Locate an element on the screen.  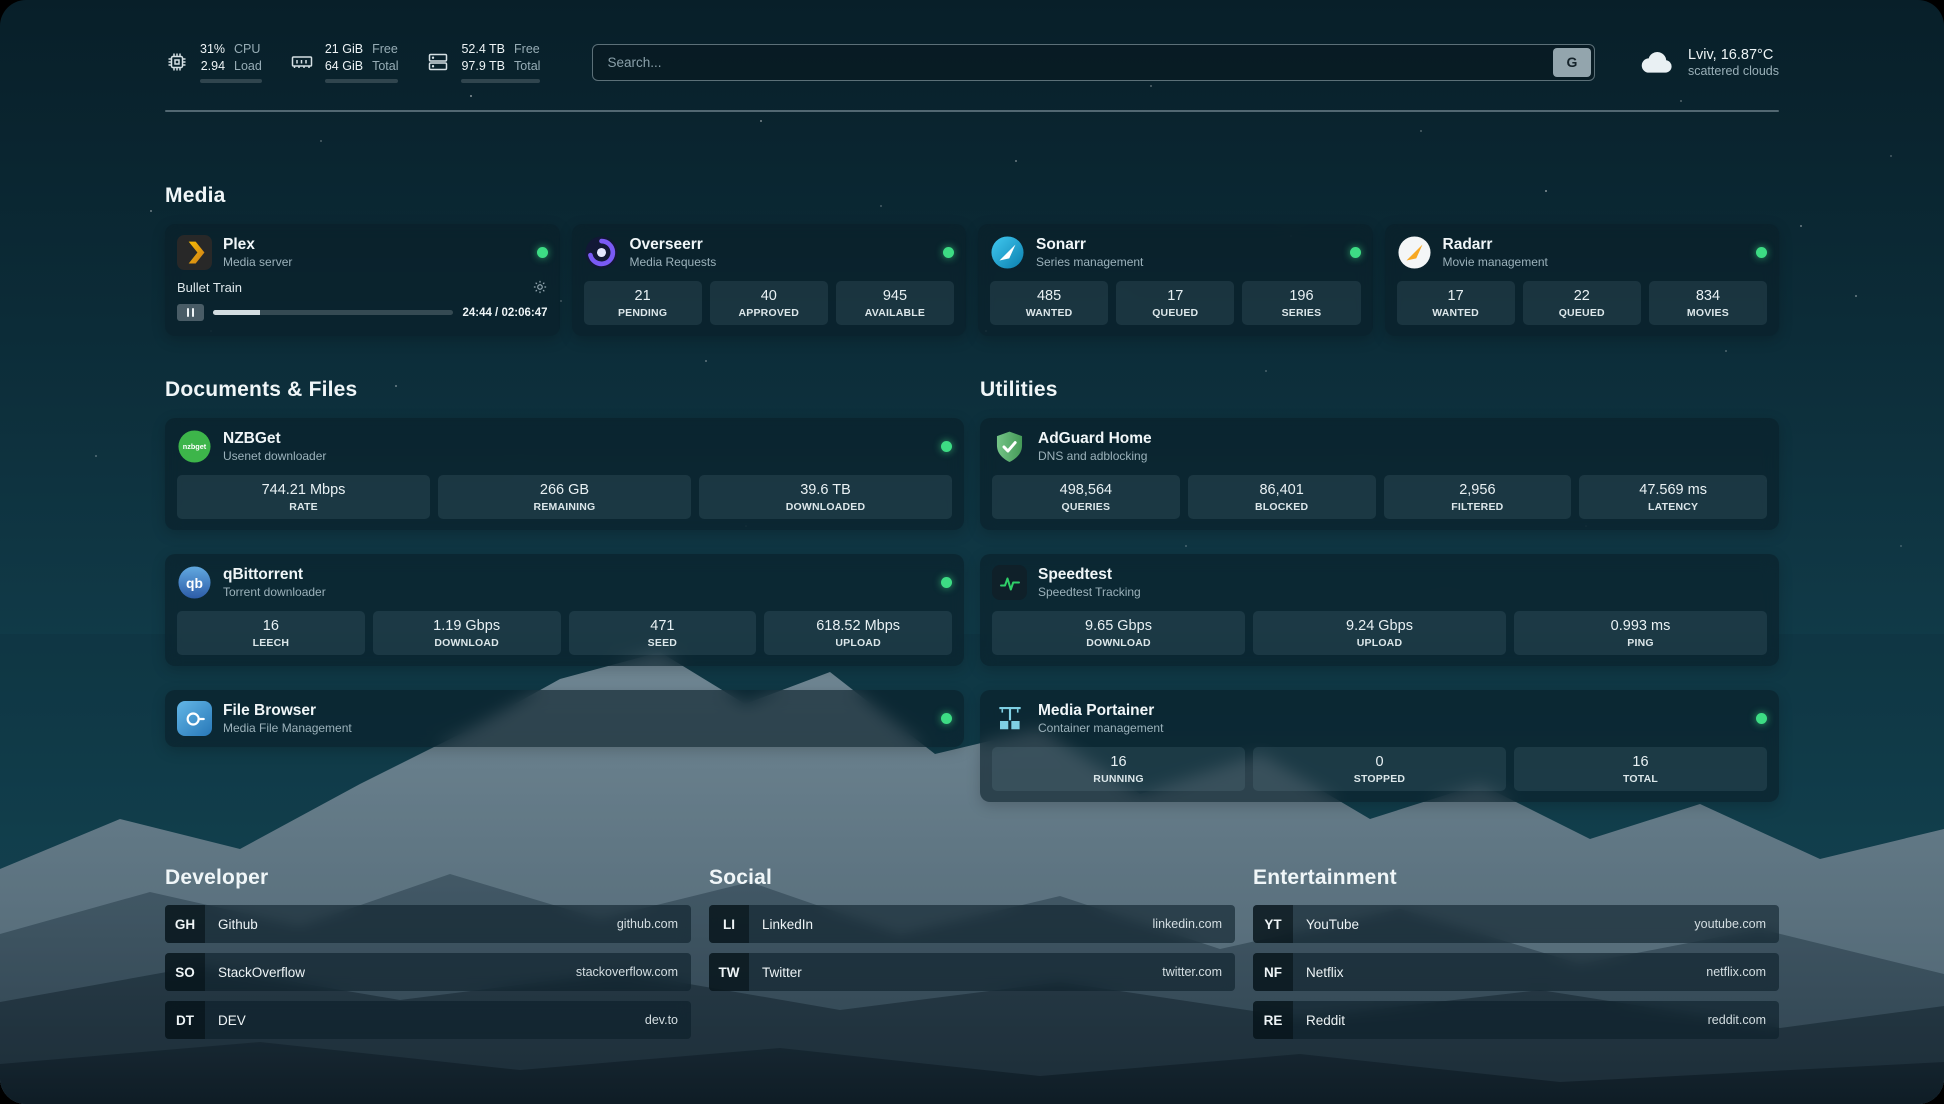
cpu-load-label: Load is located at coordinates (248, 66).